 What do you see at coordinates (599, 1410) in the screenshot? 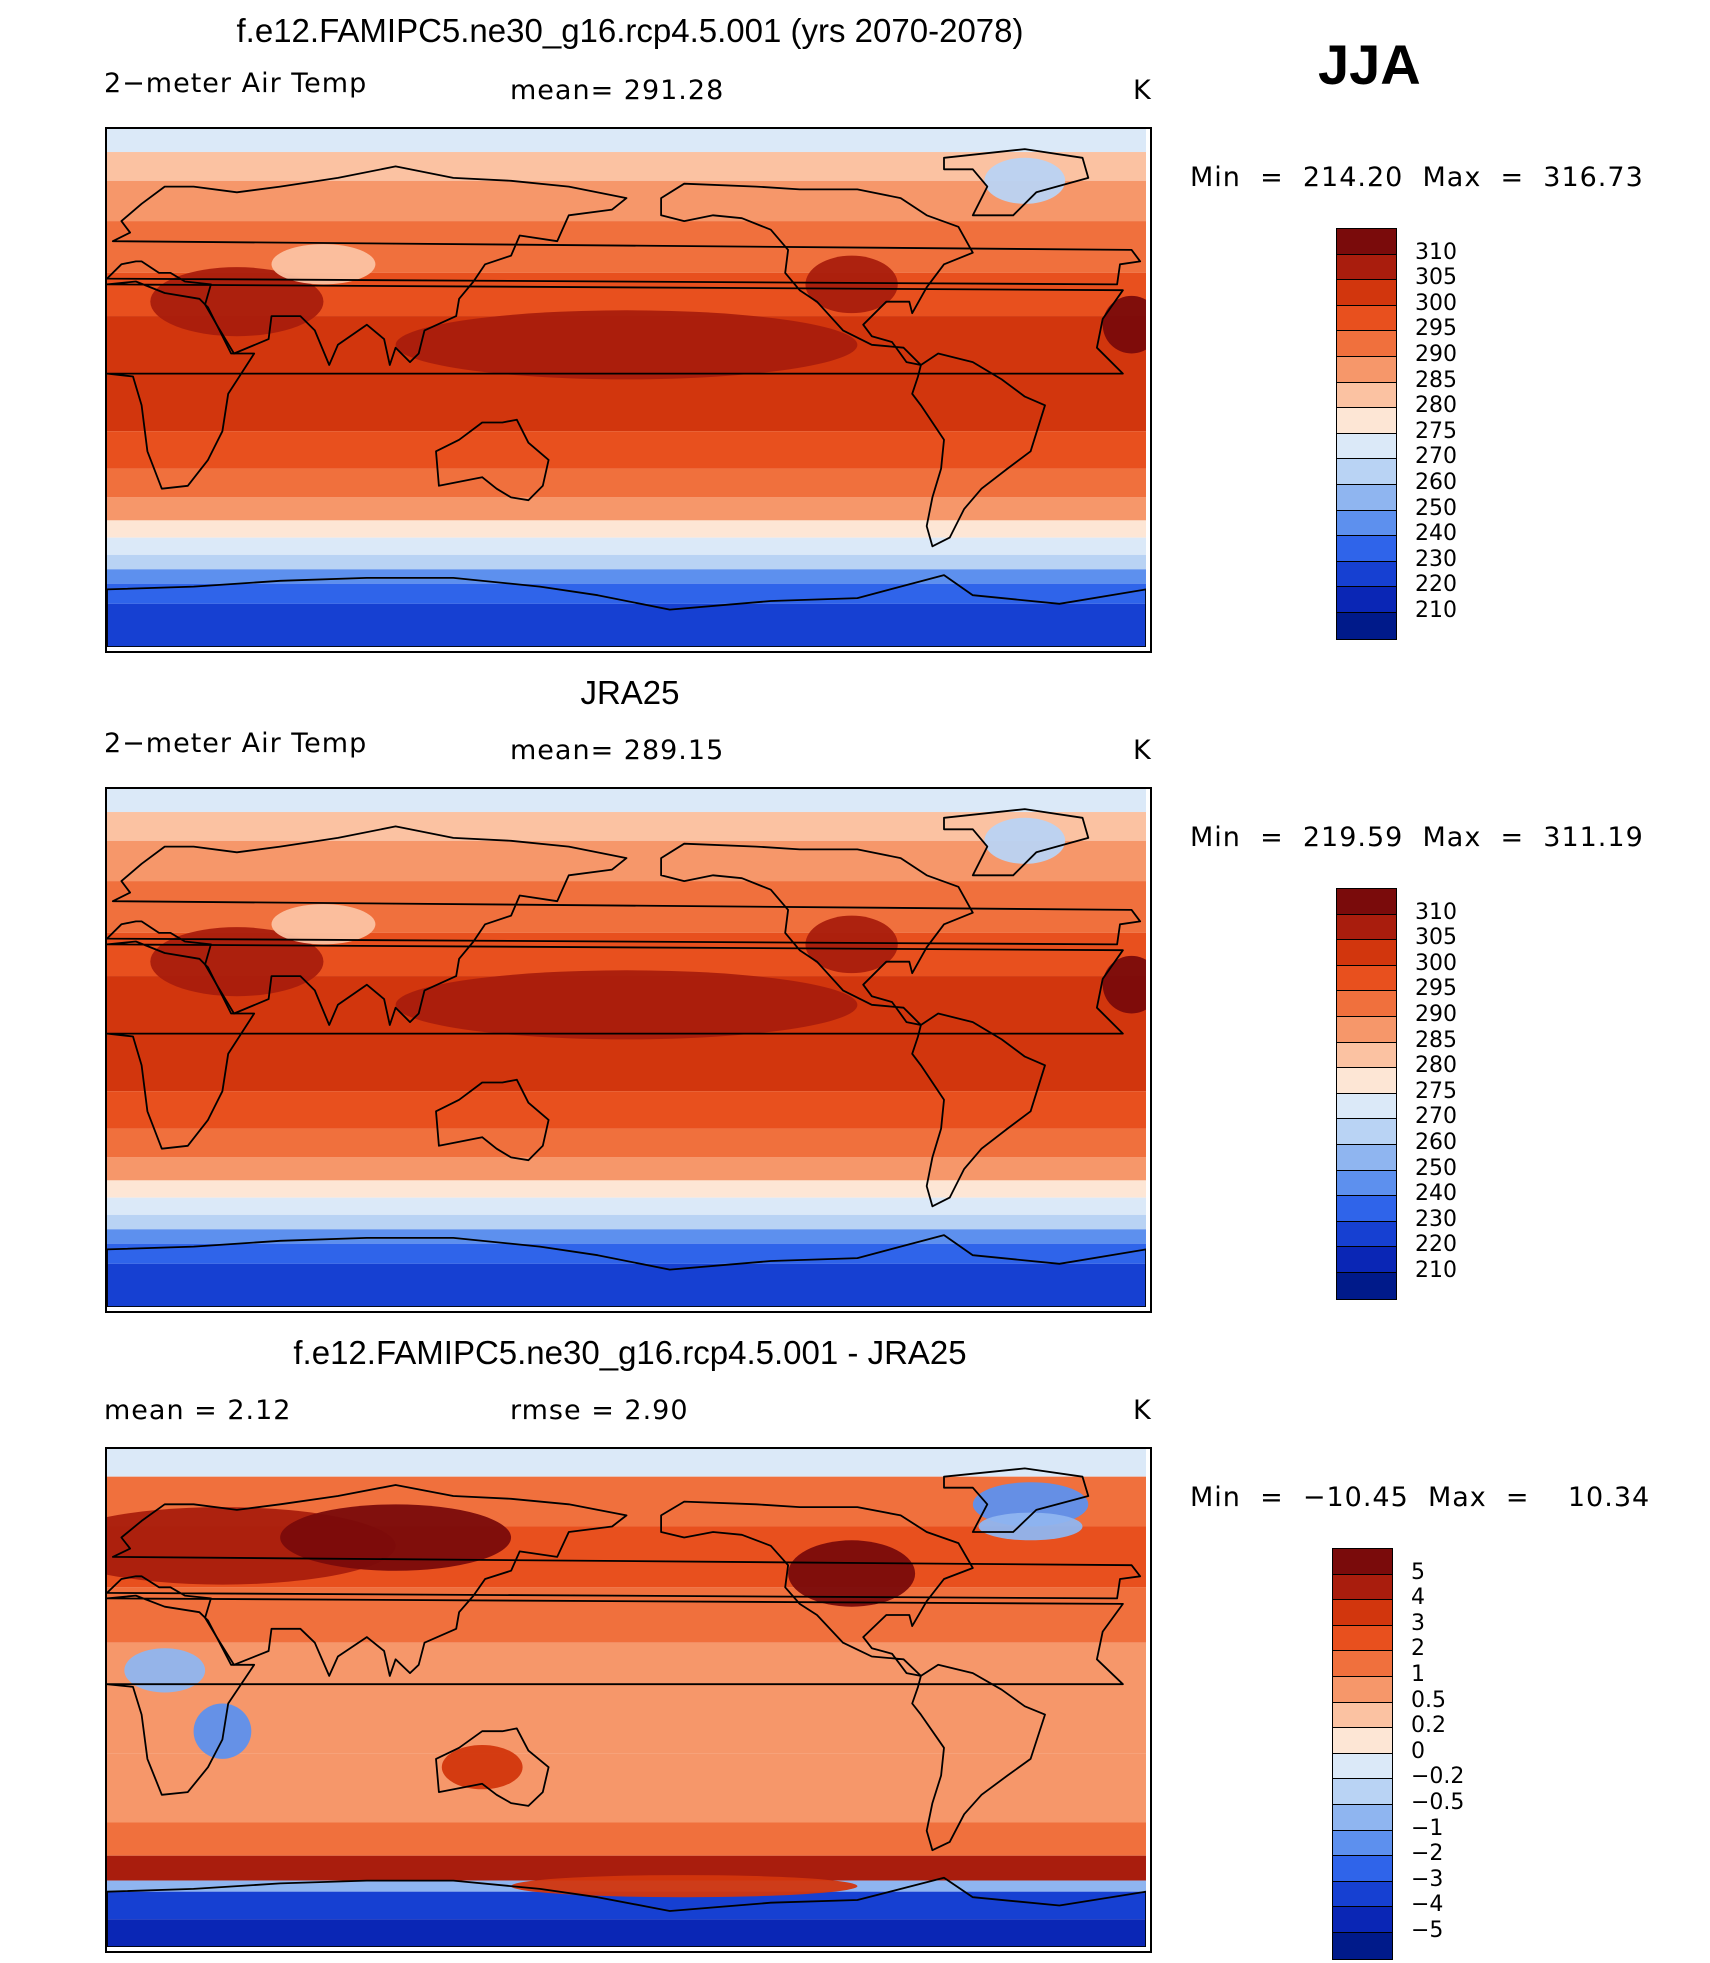
I see `panel3-rmse-label: rmse = 2.90` at bounding box center [599, 1410].